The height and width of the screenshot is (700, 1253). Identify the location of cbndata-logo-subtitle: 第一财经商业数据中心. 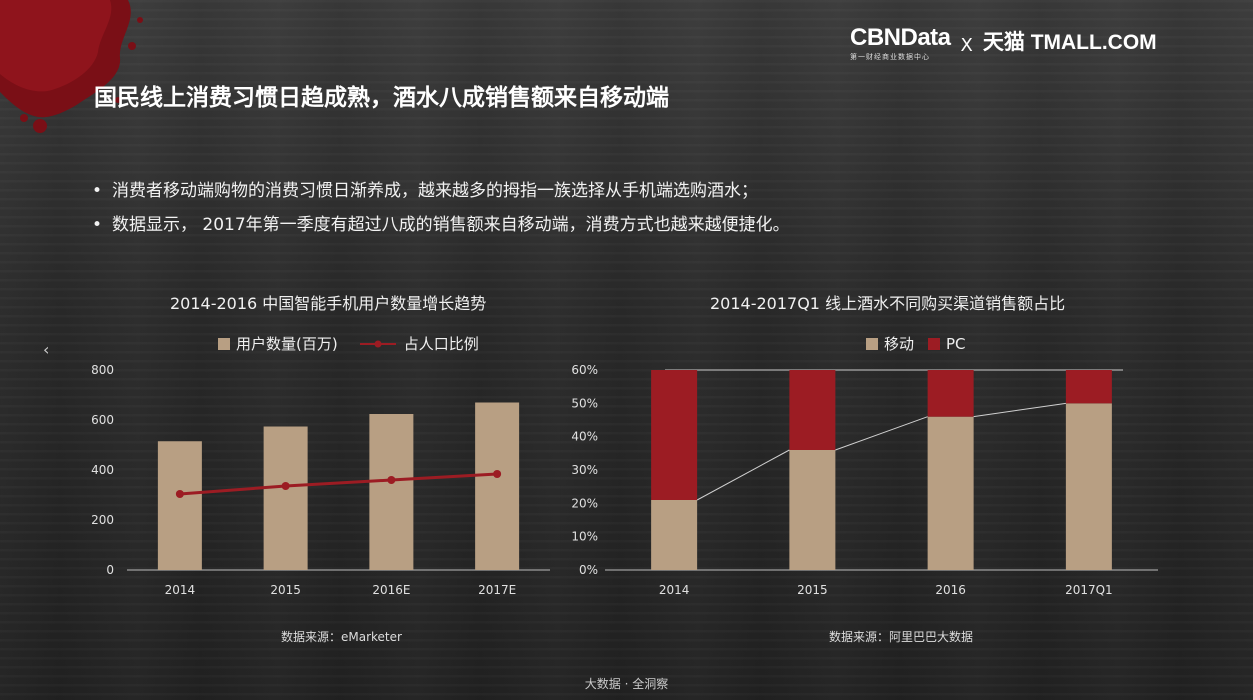
(890, 57).